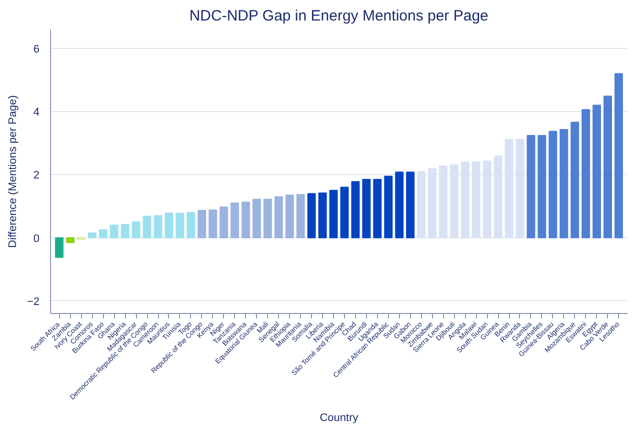 This screenshot has height=426, width=632. Describe the element at coordinates (36, 238) in the screenshot. I see `y-tick-label: 0` at that location.